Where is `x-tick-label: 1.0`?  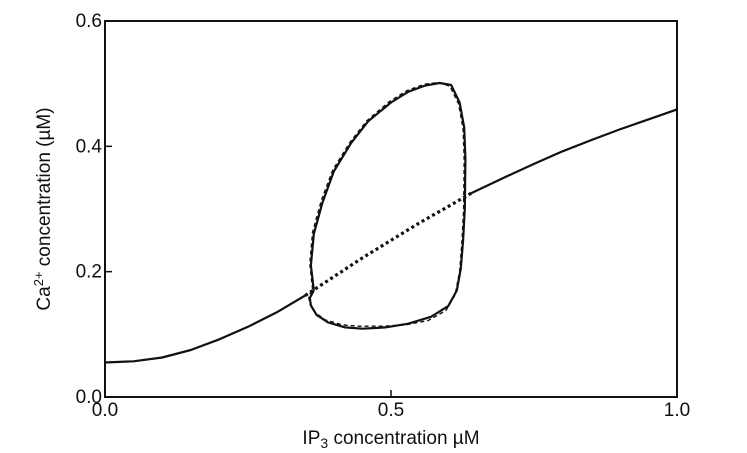
x-tick-label: 1.0 is located at coordinates (677, 410).